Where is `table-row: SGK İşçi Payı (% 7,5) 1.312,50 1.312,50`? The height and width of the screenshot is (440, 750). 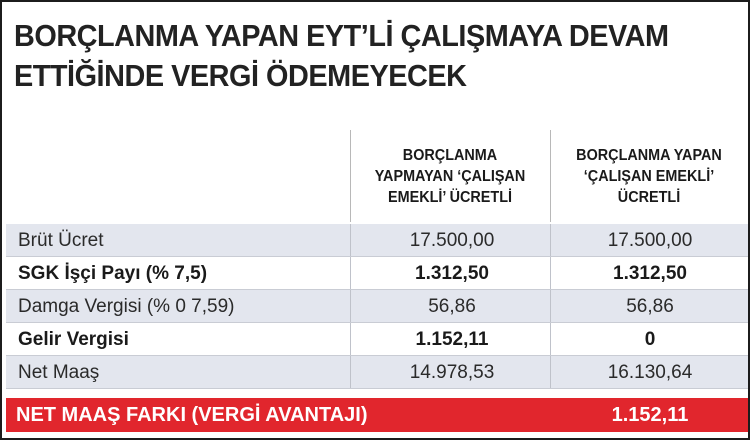
table-row: SGK İşçi Payı (% 7,5) 1.312,50 1.312,50 is located at coordinates (377, 273).